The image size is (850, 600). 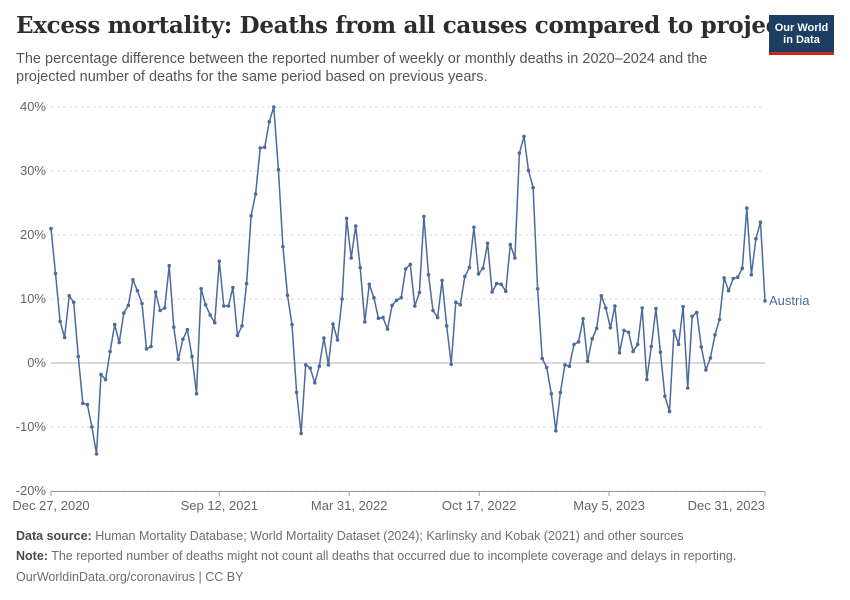 I want to click on y-tick-label: 0%, so click(x=36, y=362).